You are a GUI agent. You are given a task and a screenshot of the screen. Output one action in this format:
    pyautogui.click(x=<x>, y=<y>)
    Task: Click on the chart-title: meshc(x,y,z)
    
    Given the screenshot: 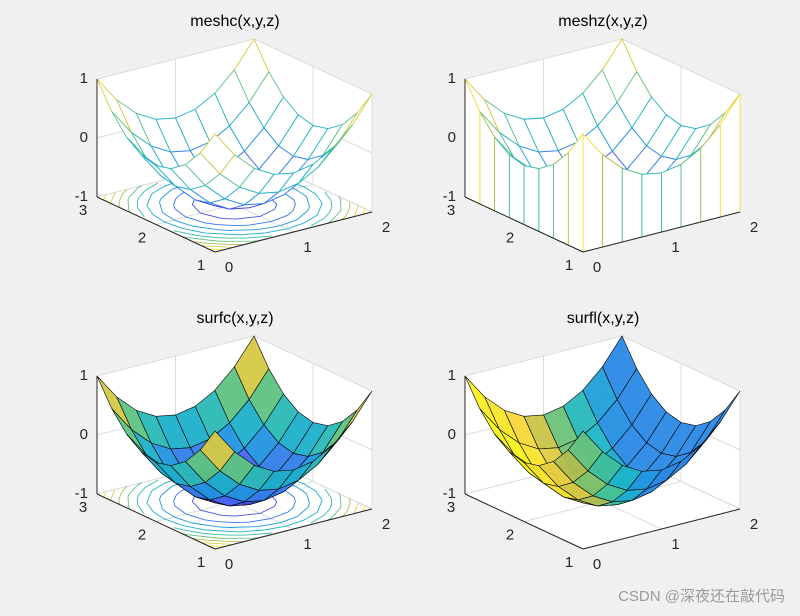 What is the action you would take?
    pyautogui.click(x=234, y=21)
    